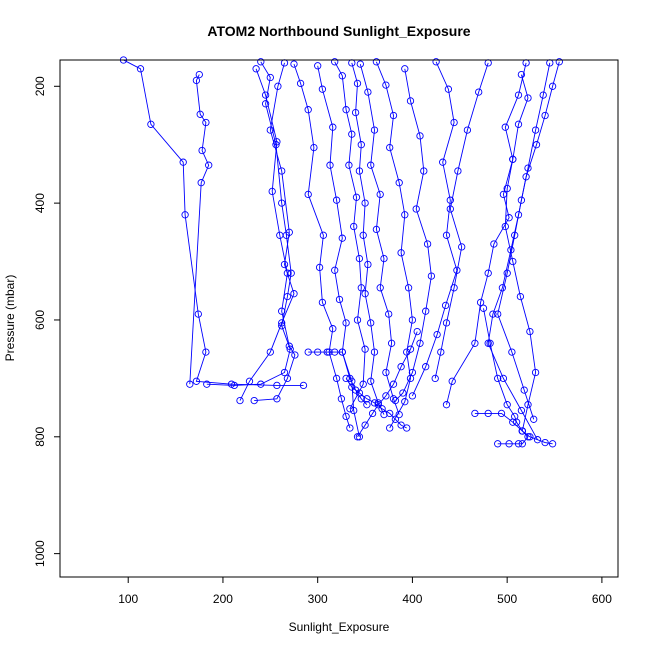 The width and height of the screenshot is (650, 650). Describe the element at coordinates (223, 599) in the screenshot. I see `x-tick-label: 200` at that location.